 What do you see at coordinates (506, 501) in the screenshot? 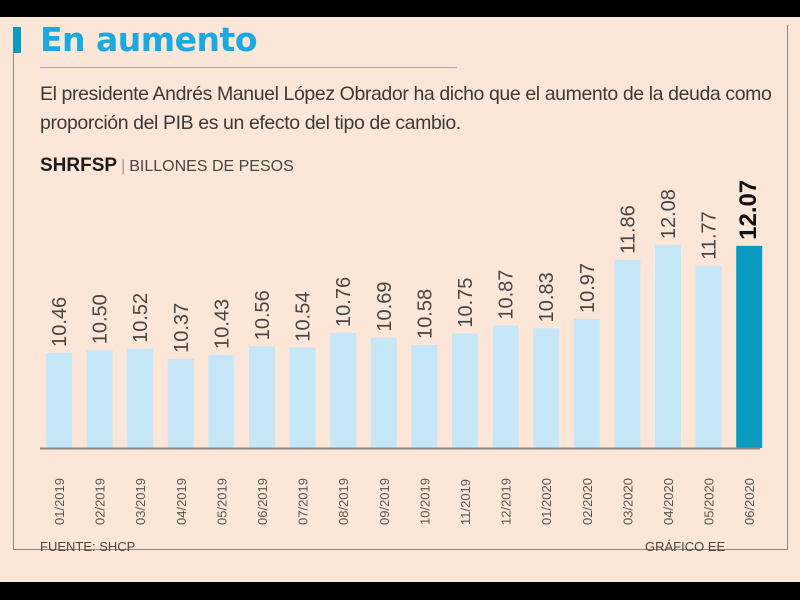
I see `x-tick-label: 12/2019` at bounding box center [506, 501].